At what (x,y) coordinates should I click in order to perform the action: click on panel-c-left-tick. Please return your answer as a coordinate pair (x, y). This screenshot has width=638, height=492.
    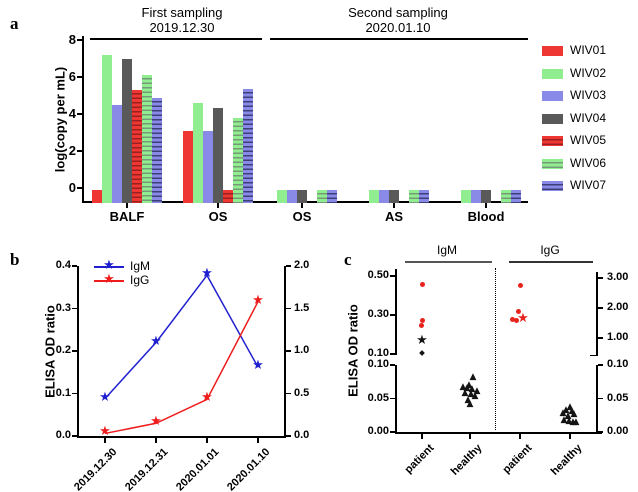
    Looking at the image, I should click on (392, 354).